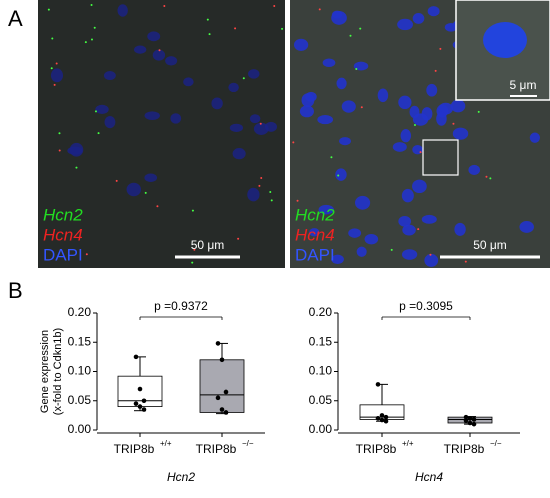 This screenshot has width=550, height=498. Describe the element at coordinates (181, 477) in the screenshot. I see `x-axis-label: Hcn2` at that location.